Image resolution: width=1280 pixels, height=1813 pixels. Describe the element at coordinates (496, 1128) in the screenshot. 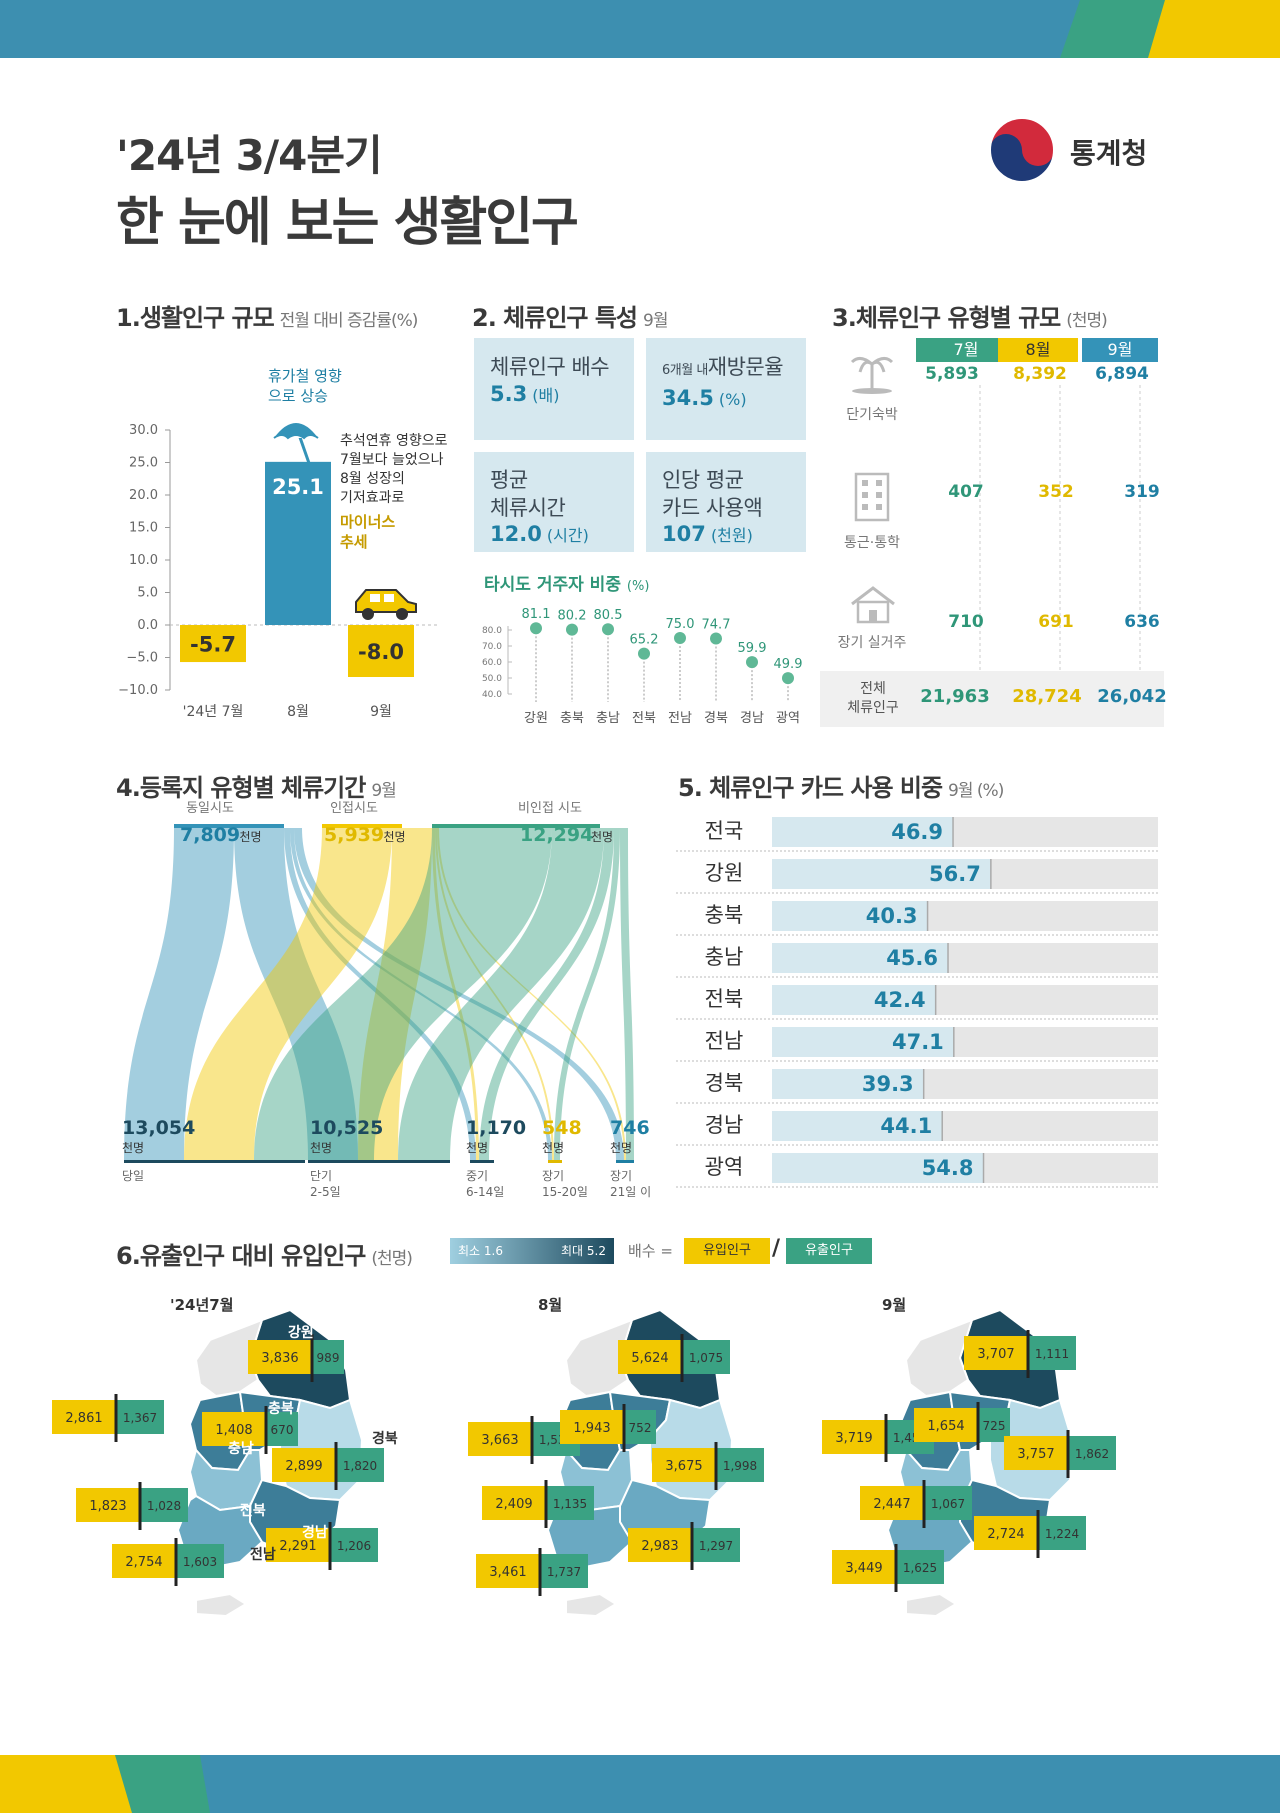

I see `target-value-2: 1,170` at that location.